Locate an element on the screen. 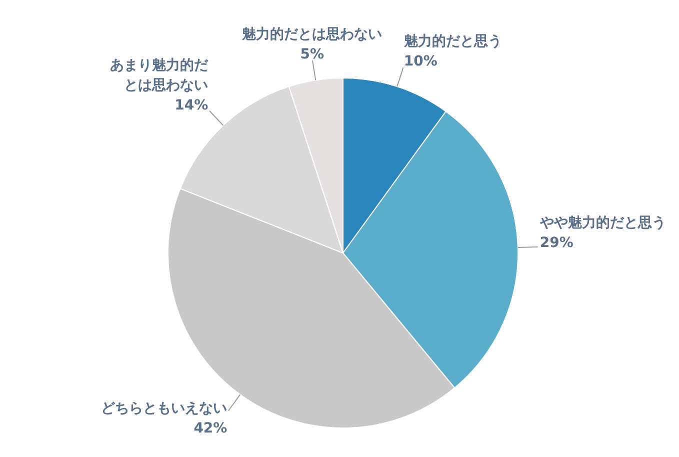 This screenshot has width=679, height=457. slice-label: やや魅力的だと思う is located at coordinates (602, 222).